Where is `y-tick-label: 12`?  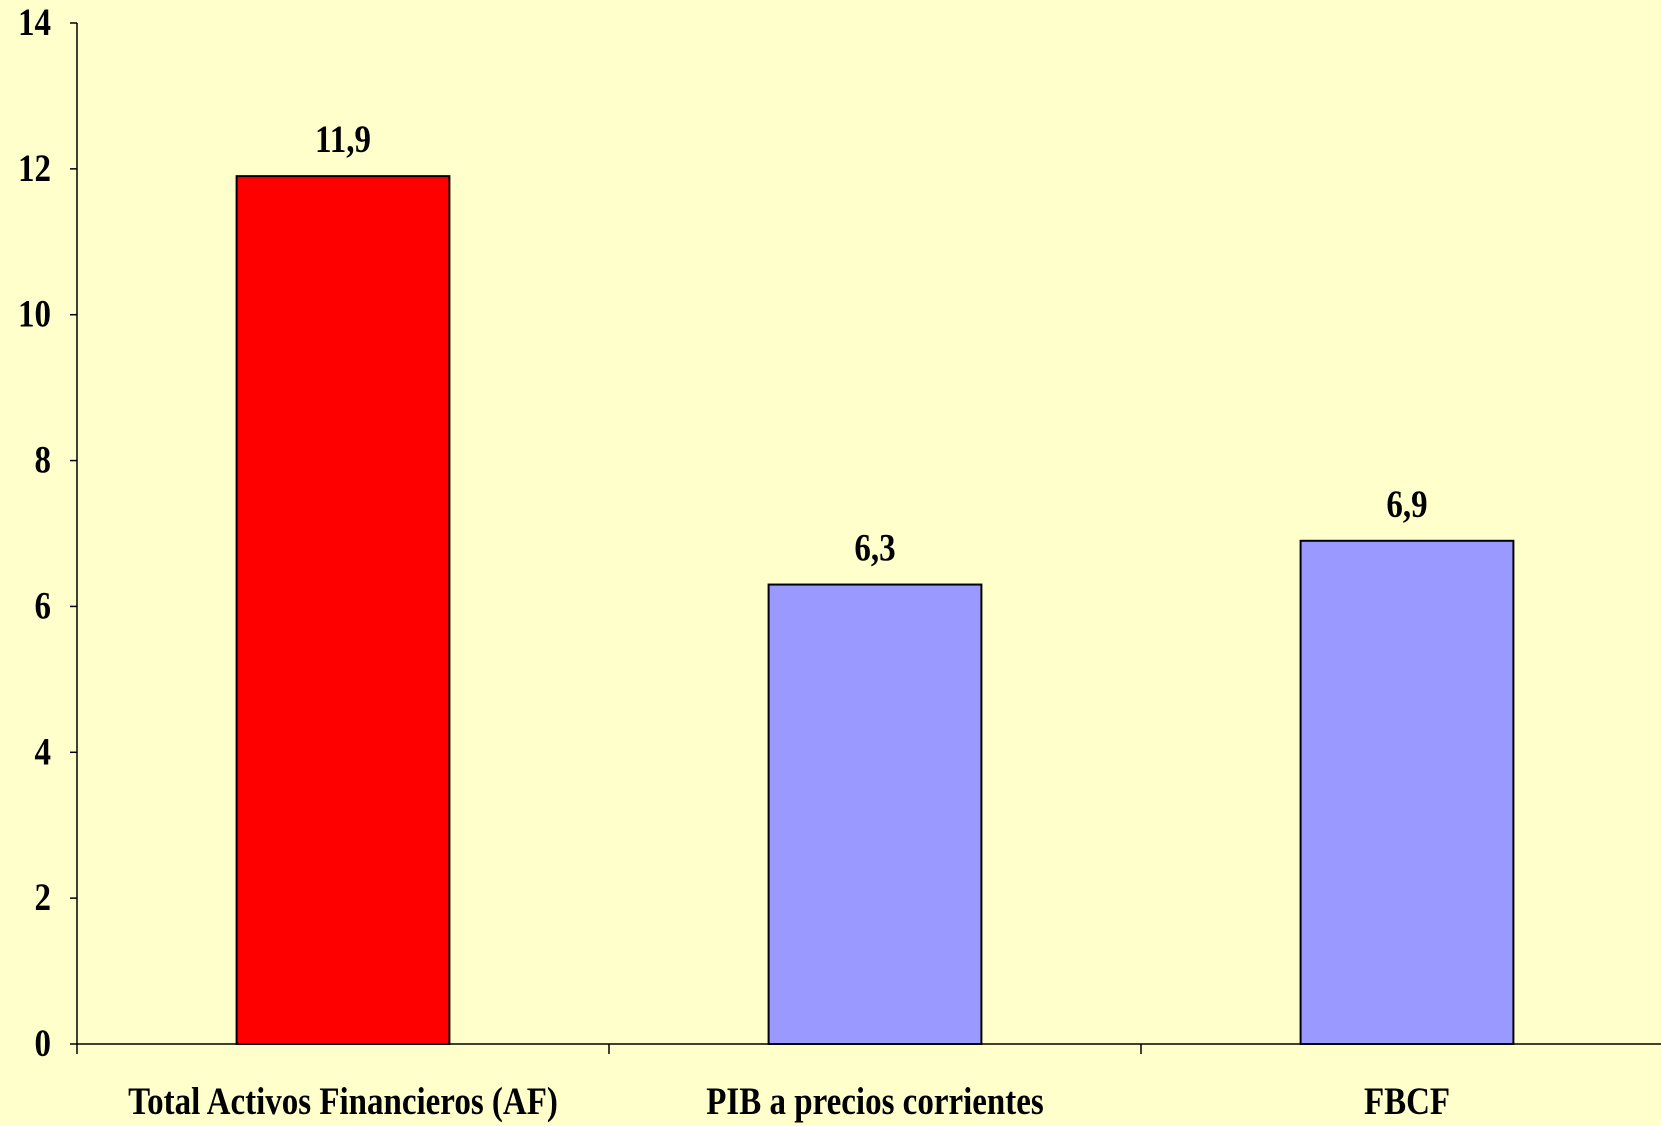
y-tick-label: 12 is located at coordinates (34, 167).